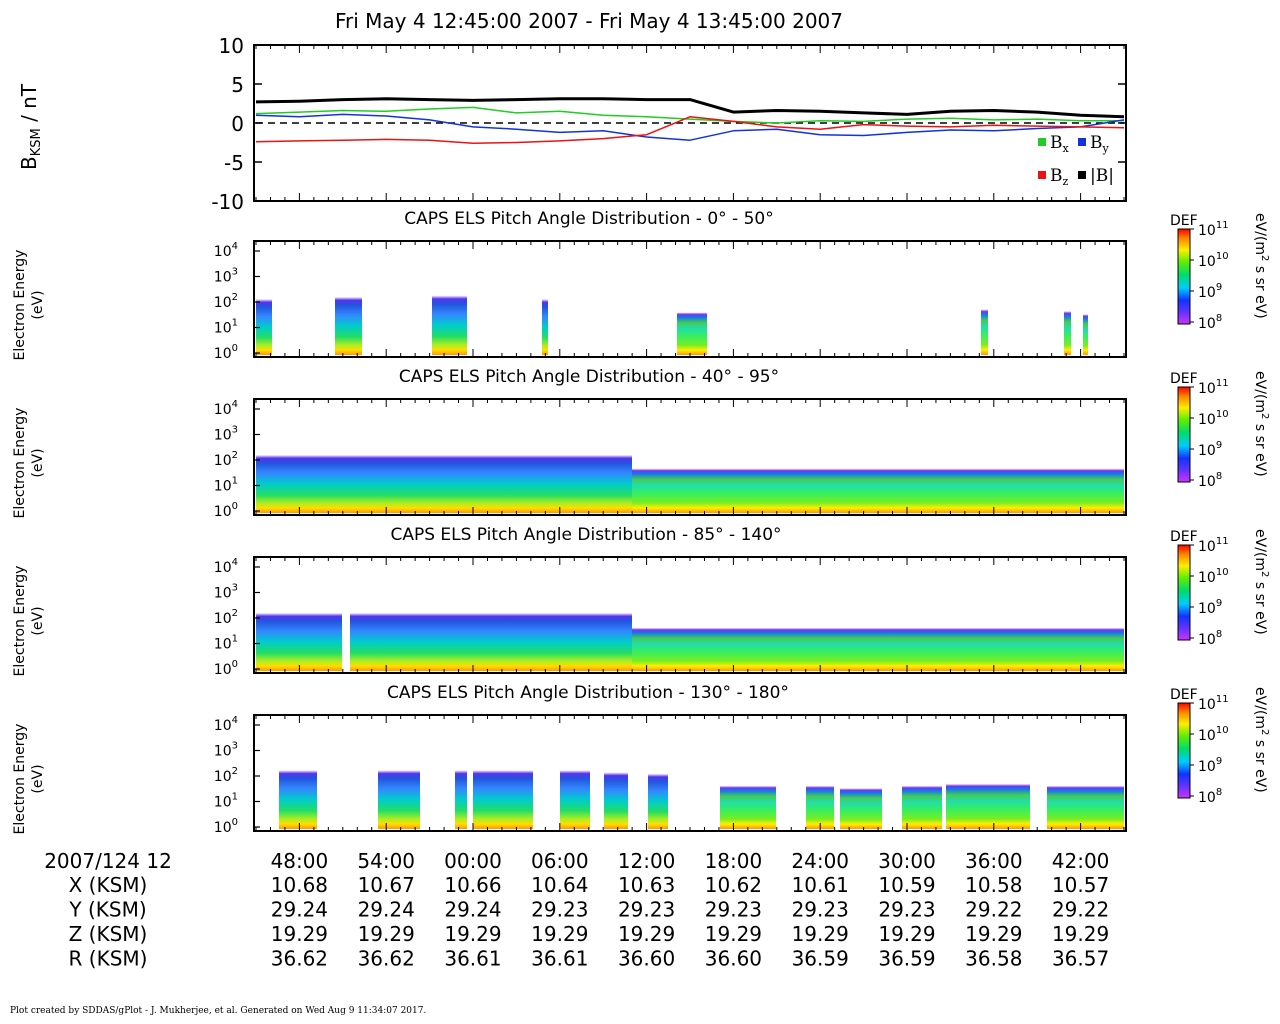 The image size is (1280, 1024). Describe the element at coordinates (108, 959) in the screenshot. I see `ephemeris-row-label: R (KSM)` at that location.